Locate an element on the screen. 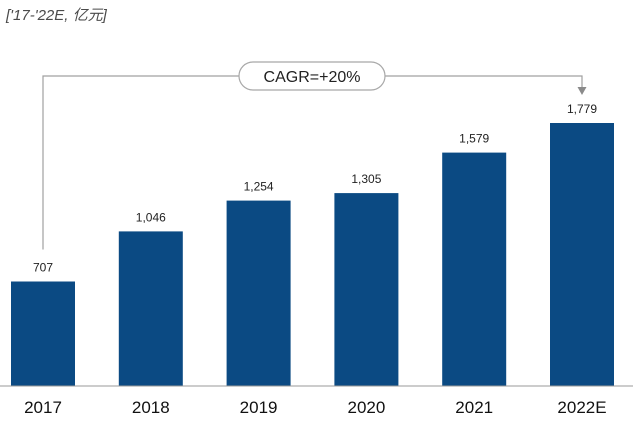 The width and height of the screenshot is (633, 431). bar-2022e is located at coordinates (582, 254).